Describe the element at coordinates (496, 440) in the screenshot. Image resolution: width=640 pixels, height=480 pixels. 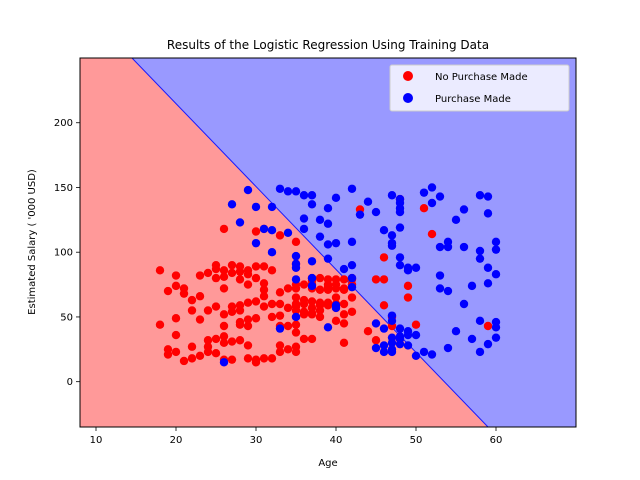
I see `x-tick-label: 60` at that location.